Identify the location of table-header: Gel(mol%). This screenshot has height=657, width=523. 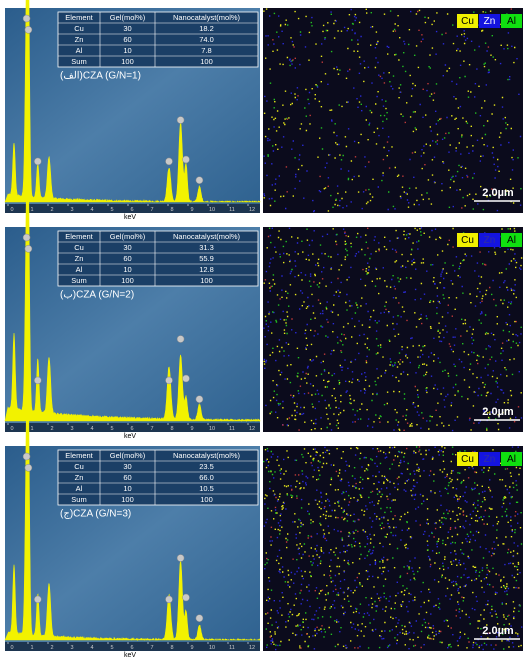
(128, 236).